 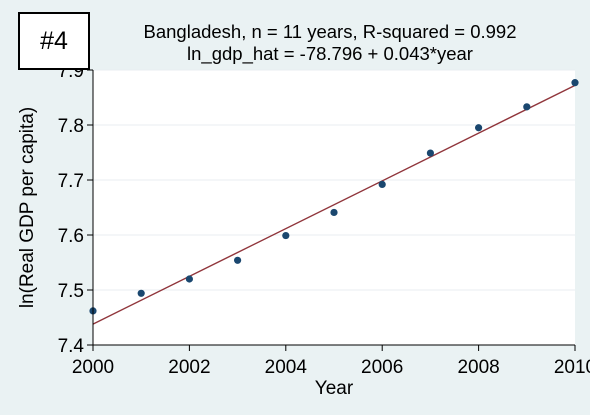 What do you see at coordinates (572, 367) in the screenshot?
I see `x-tick-label: 2010` at bounding box center [572, 367].